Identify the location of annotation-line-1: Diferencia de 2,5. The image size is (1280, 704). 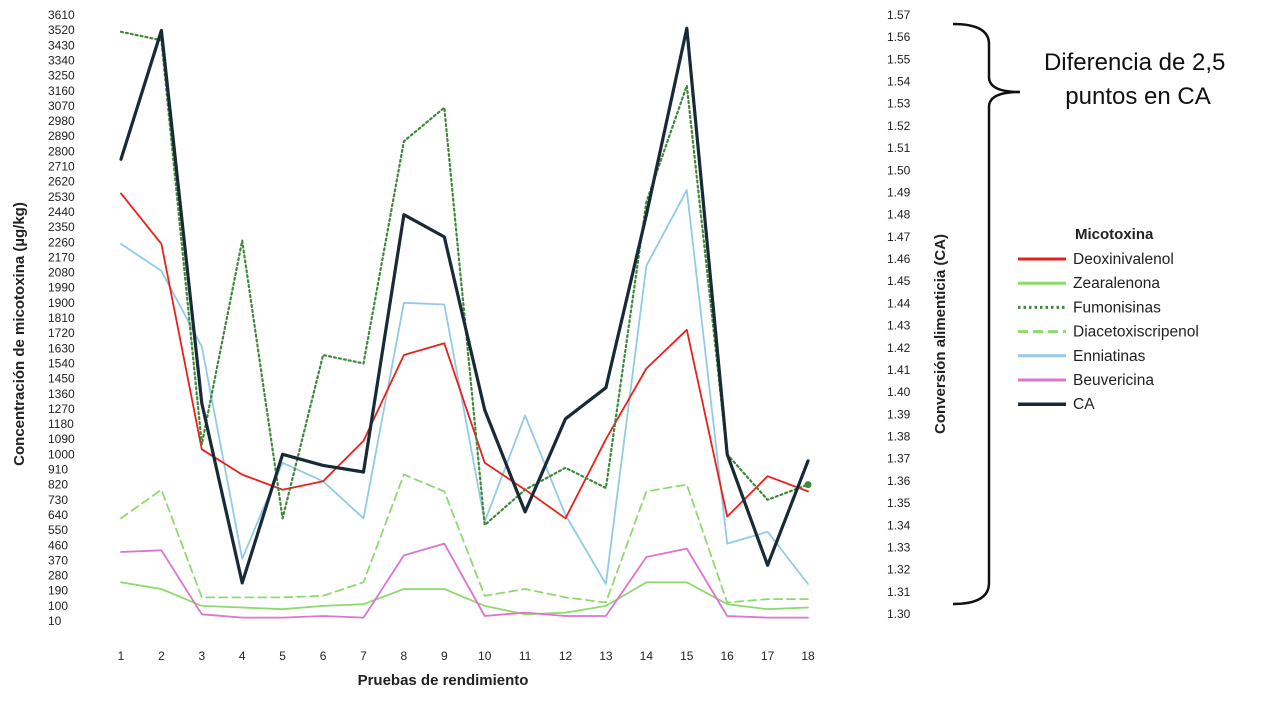
(1134, 62).